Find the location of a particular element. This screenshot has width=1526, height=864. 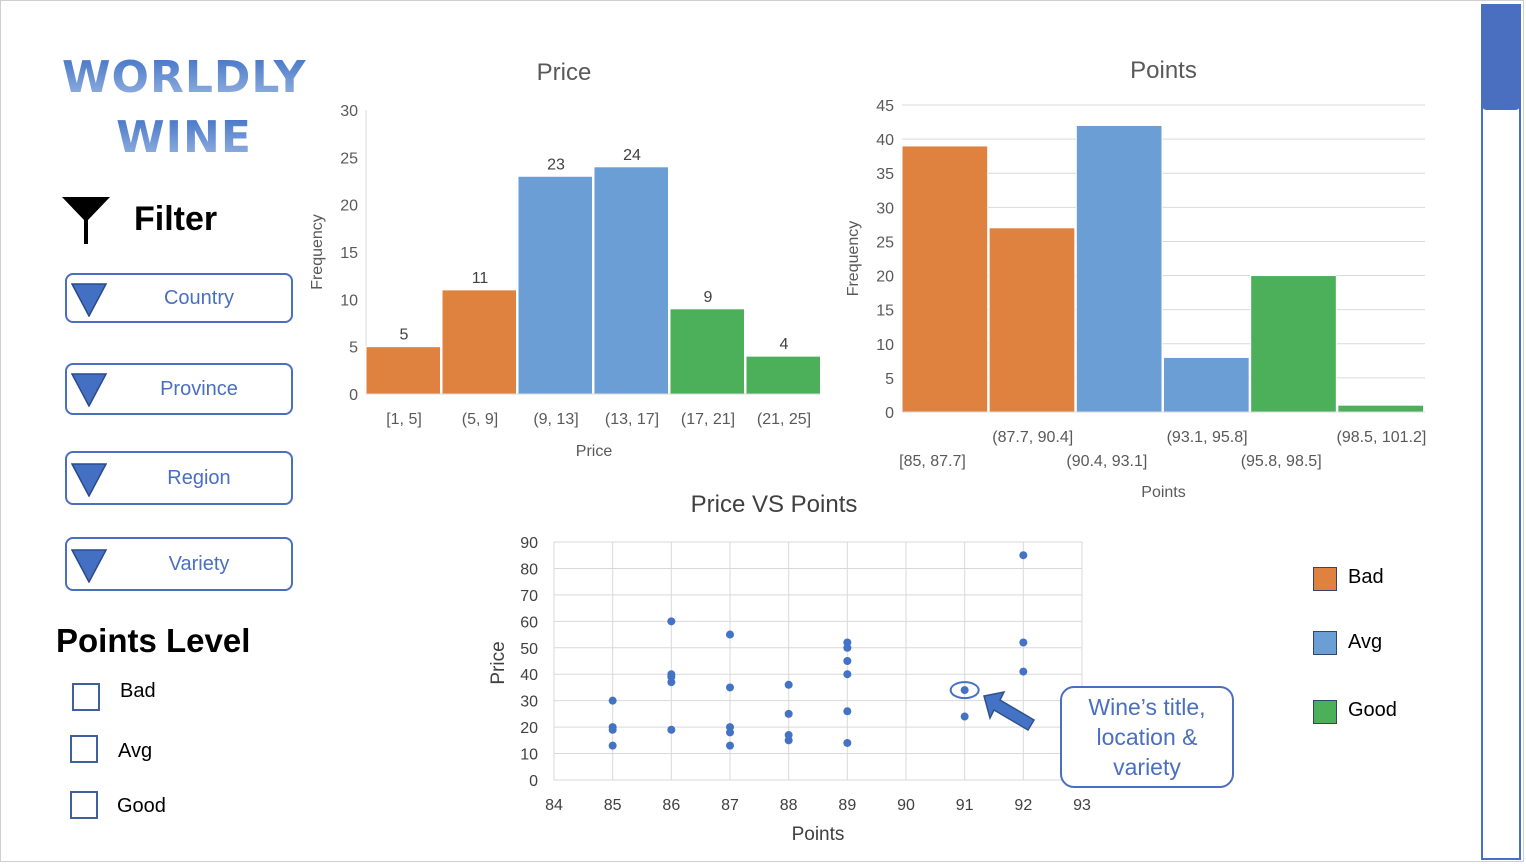

y-tick-label: 35 is located at coordinates (885, 174).